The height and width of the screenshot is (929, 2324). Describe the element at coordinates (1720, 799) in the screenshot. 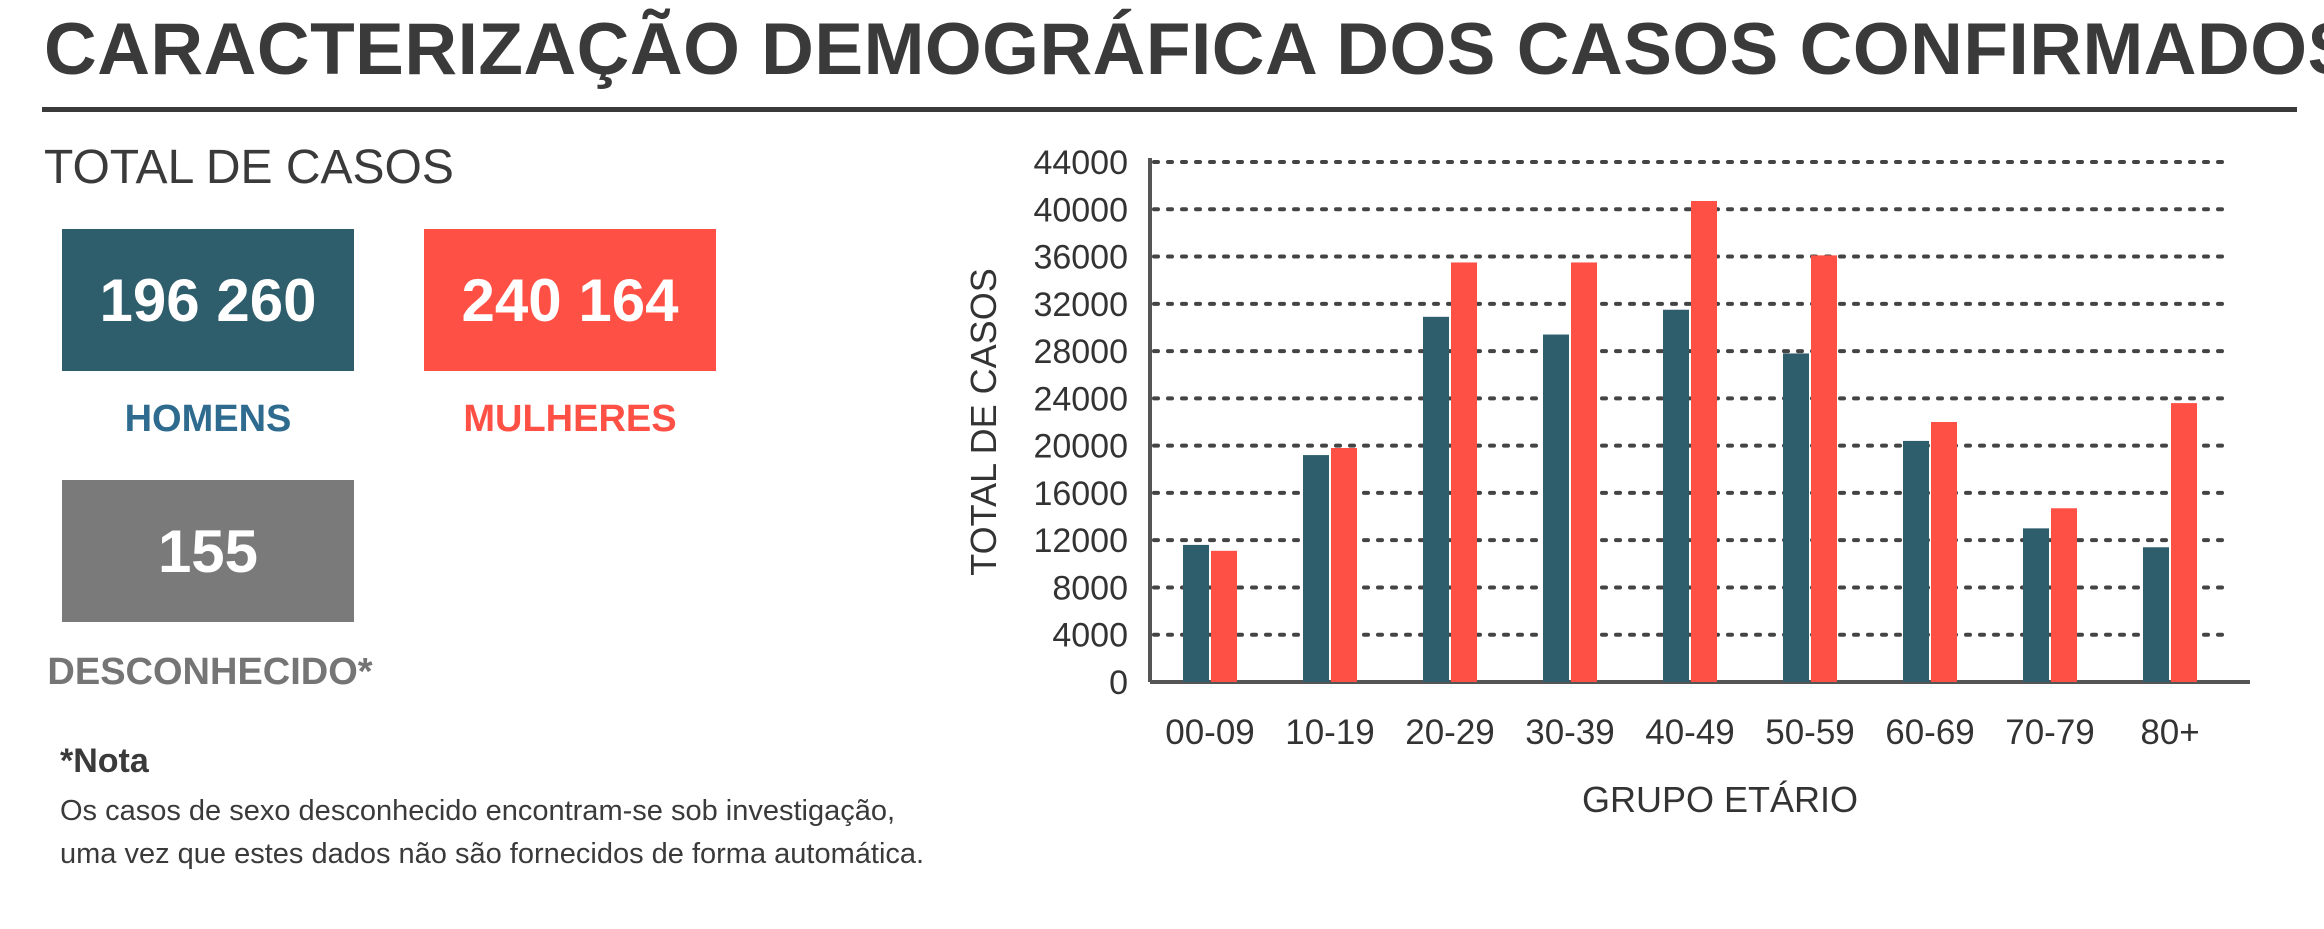

I see `x-axis-title: GRUPO ETÁRIO` at that location.